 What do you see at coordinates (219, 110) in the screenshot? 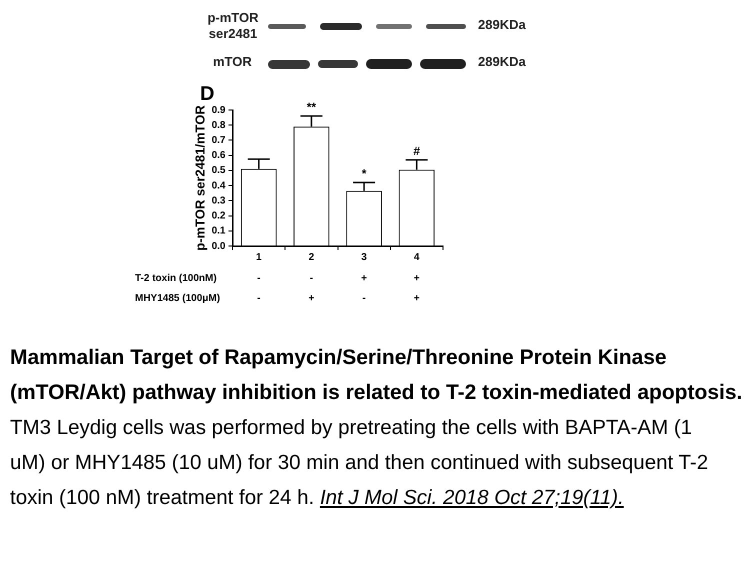
I see `y-tick-label: 0.9` at bounding box center [219, 110].